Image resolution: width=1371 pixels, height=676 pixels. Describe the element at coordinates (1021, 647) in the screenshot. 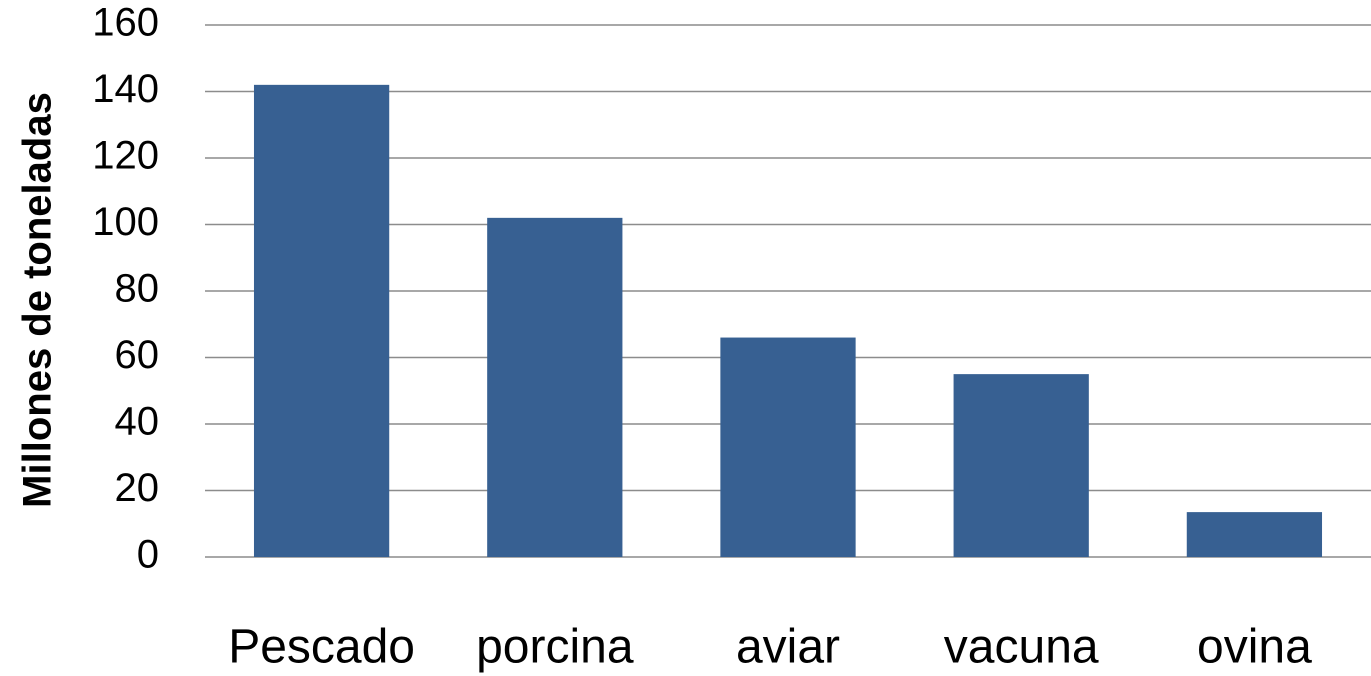

I see `x-tick-label: vacuna` at that location.